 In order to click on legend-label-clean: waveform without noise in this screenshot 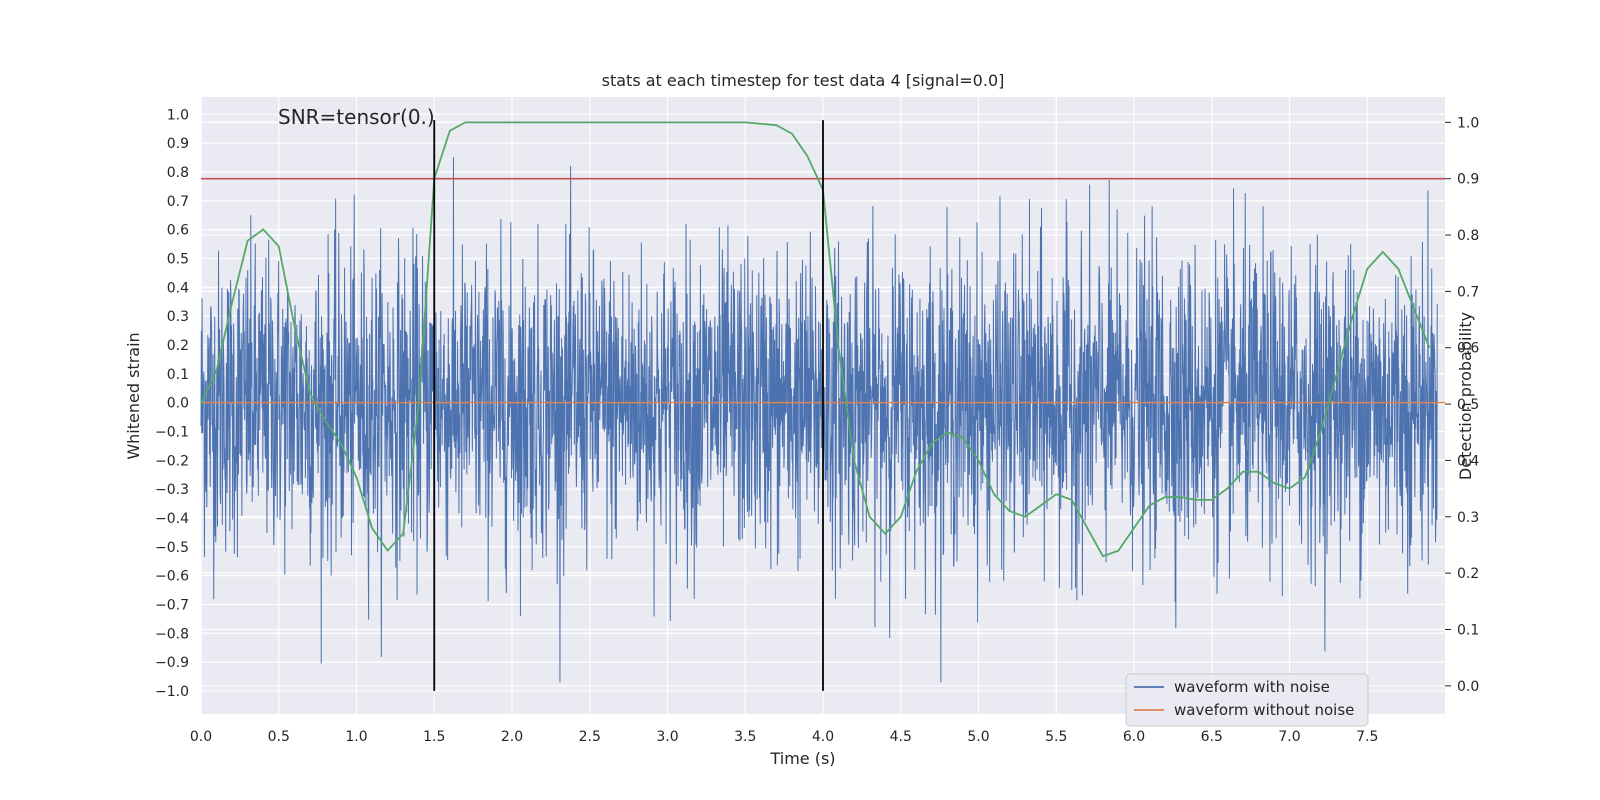, I will do `click(1264, 710)`.